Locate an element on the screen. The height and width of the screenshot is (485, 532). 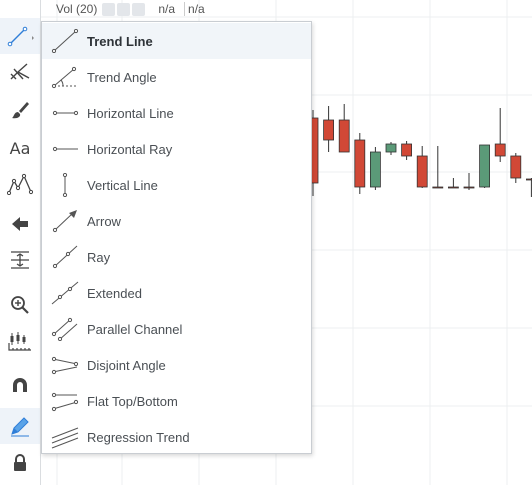
volume-legend: Vol (20) n/a n/a is located at coordinates (130, 9).